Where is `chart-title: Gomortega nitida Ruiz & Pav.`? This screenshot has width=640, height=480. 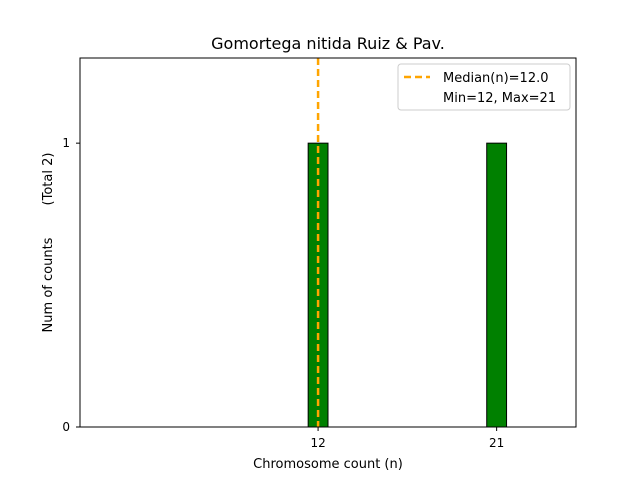
chart-title: Gomortega nitida Ruiz & Pav. is located at coordinates (328, 43).